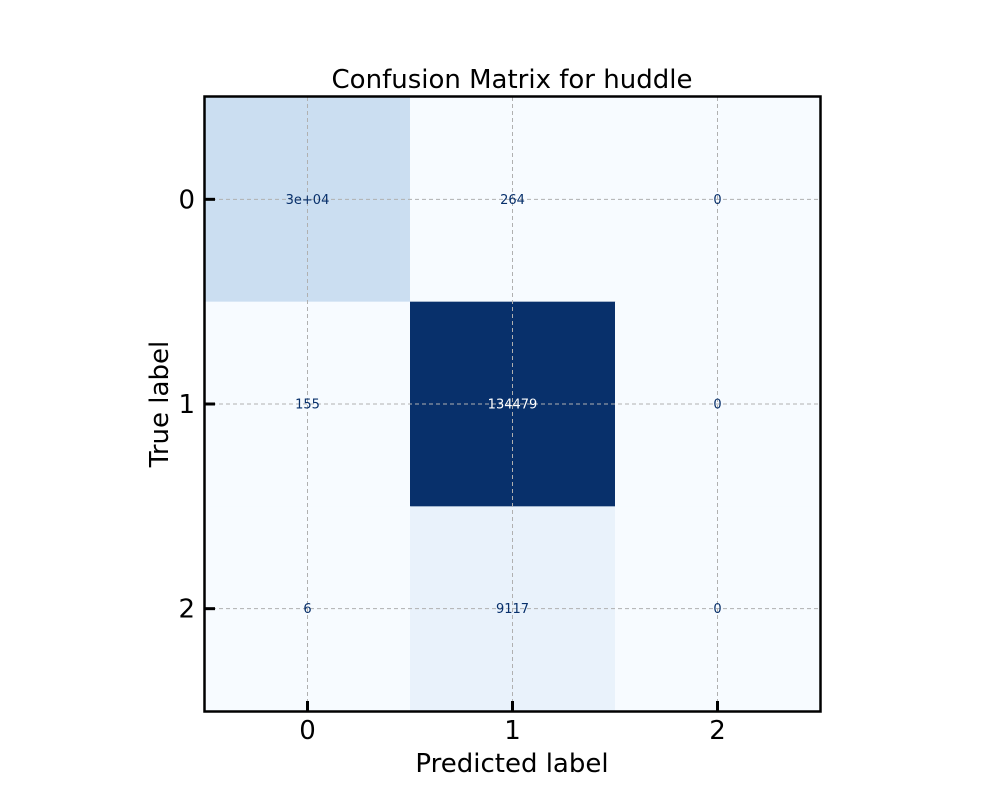 The image size is (1000, 800). Describe the element at coordinates (307, 609) in the screenshot. I see `cell-value-label: 6` at that location.